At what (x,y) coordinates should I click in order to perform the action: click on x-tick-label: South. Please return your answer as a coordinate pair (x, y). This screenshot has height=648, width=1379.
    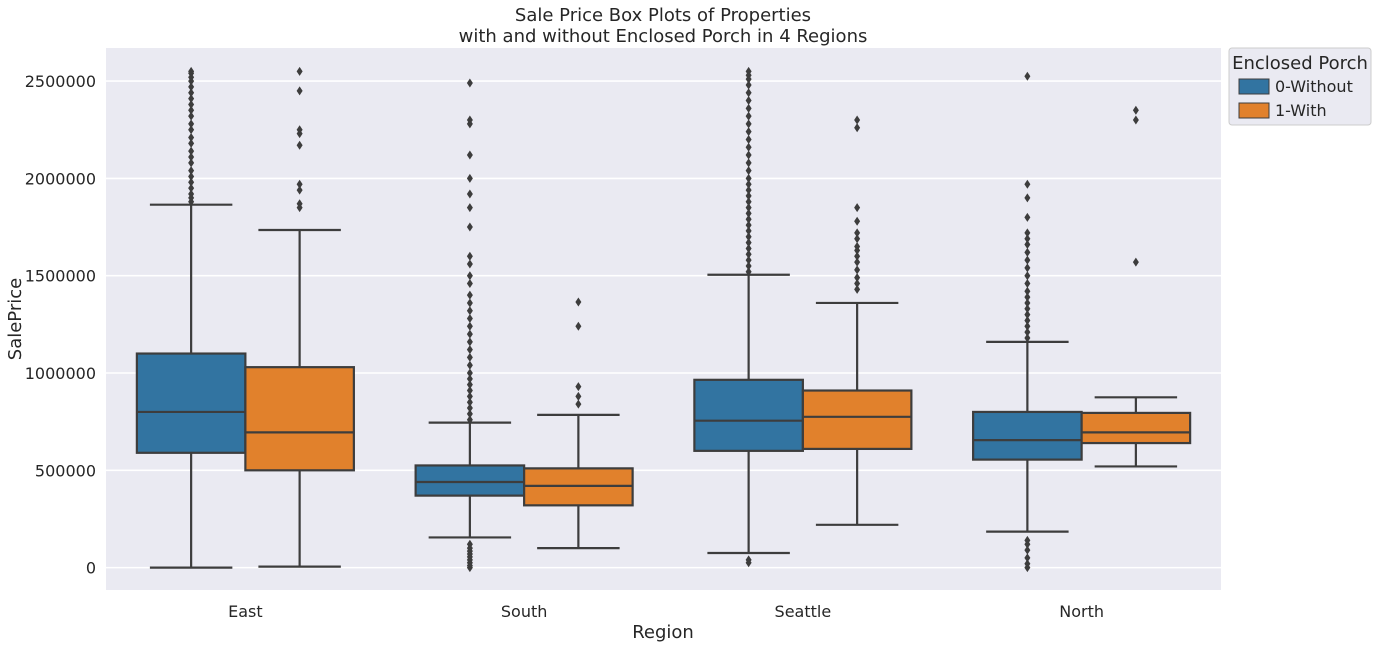
    Looking at the image, I should click on (524, 611).